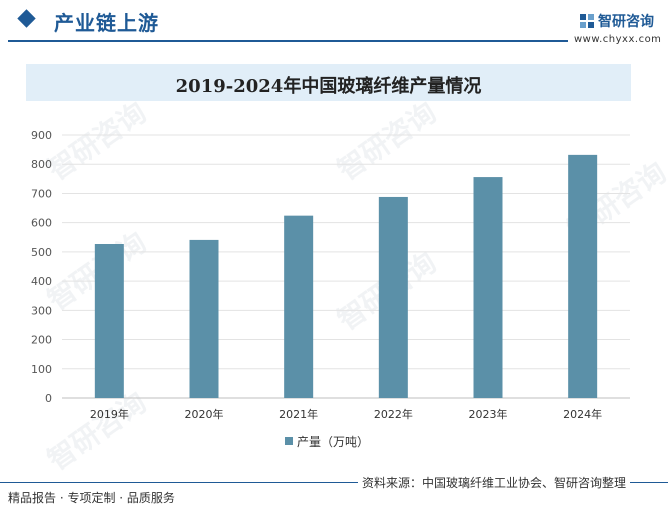  What do you see at coordinates (109, 414) in the screenshot?
I see `x-tick-label: 2019年` at bounding box center [109, 414].